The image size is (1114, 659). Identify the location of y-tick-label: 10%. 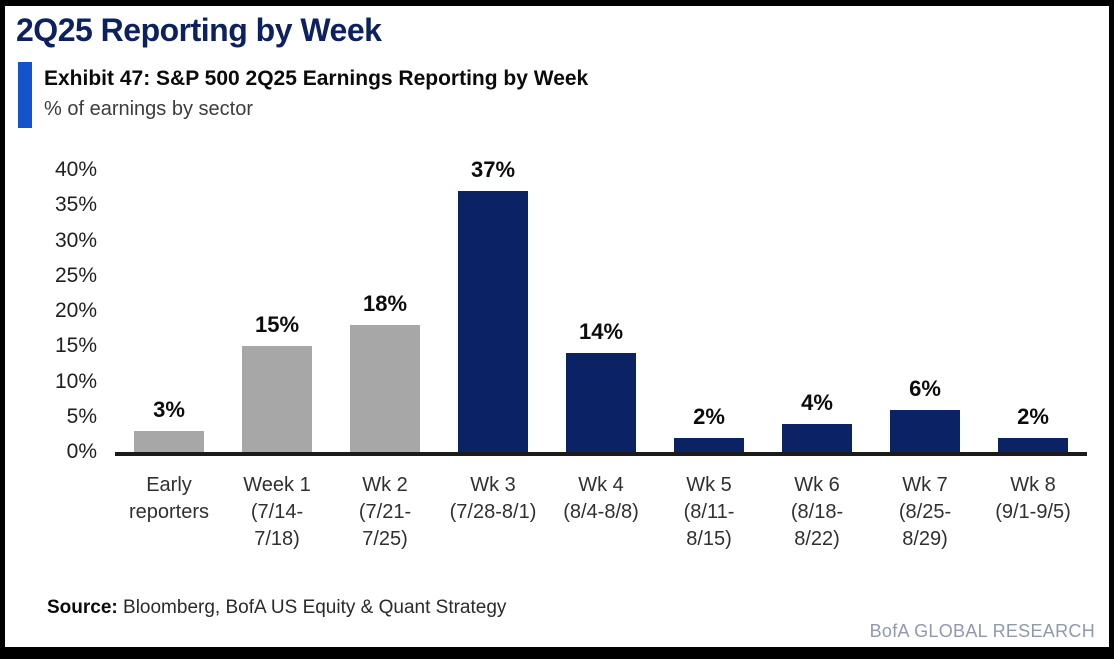
(75, 381).